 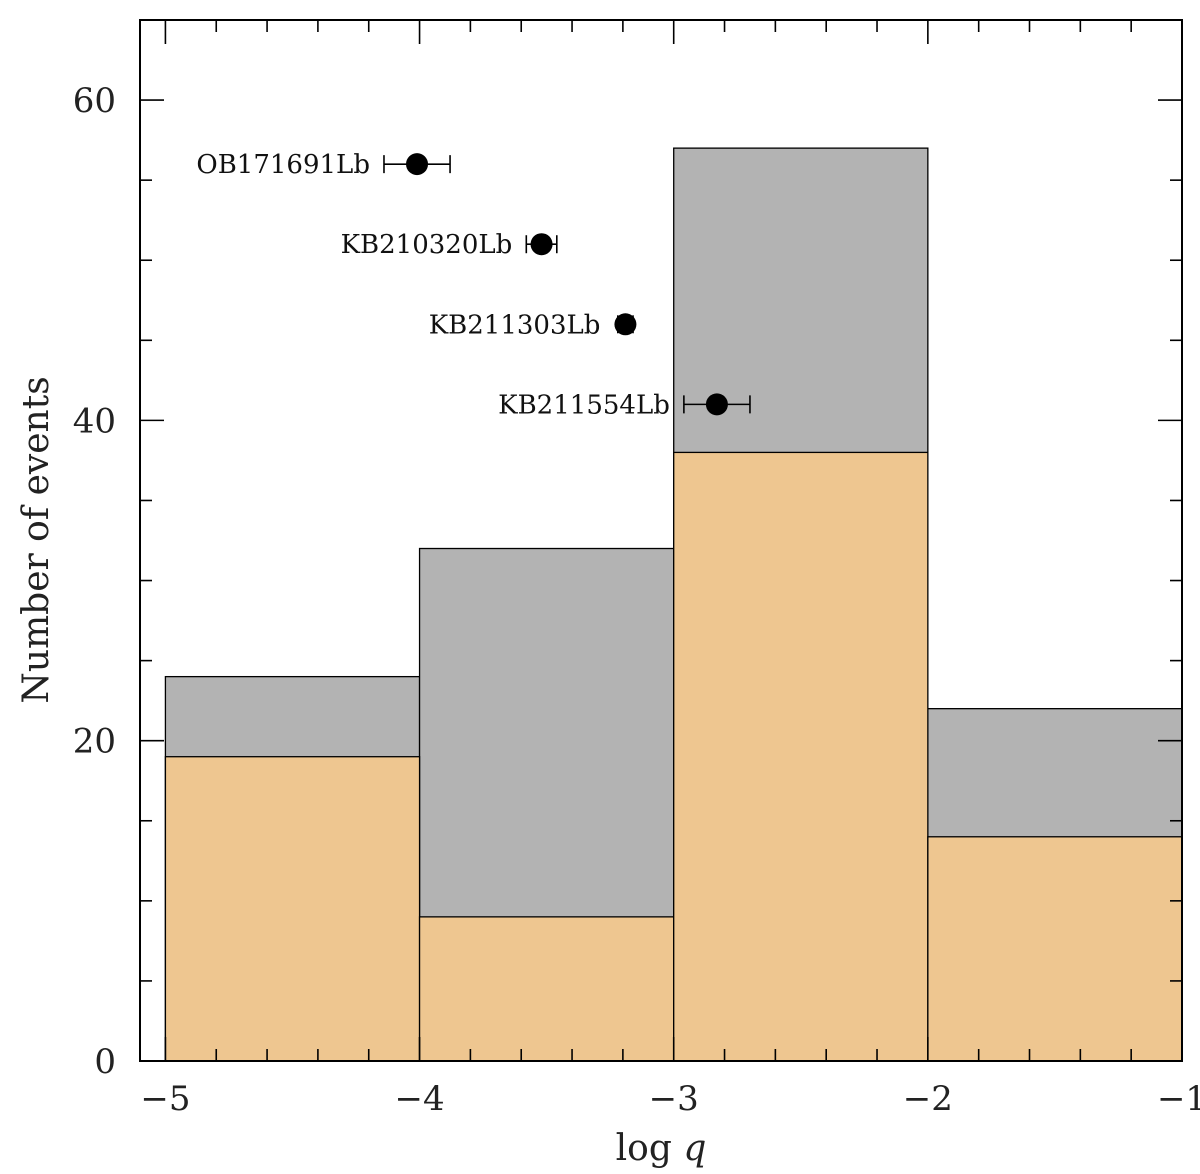 I want to click on y-tick-label: 60, so click(x=94, y=101).